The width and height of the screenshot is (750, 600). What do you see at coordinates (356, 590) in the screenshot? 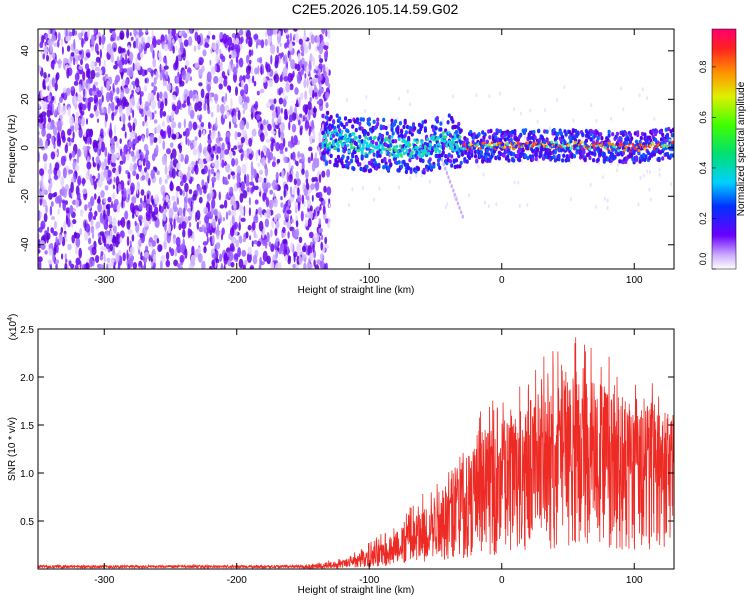
I see `snr-x-label: Height of straight line (km)` at bounding box center [356, 590].